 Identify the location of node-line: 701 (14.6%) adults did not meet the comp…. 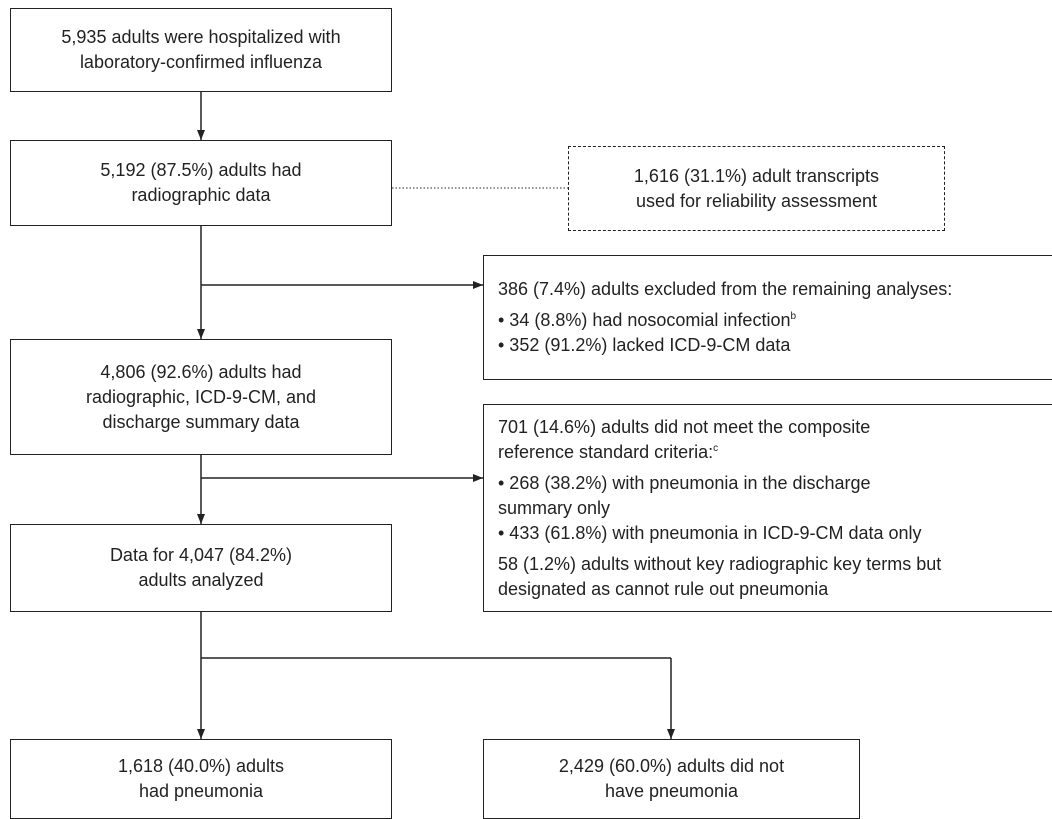
(775, 427).